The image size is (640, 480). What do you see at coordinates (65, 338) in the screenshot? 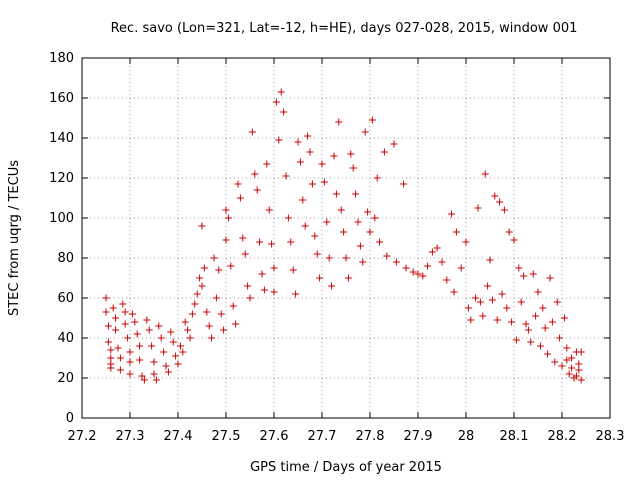
I see `y-tick-label: 40` at bounding box center [65, 338].